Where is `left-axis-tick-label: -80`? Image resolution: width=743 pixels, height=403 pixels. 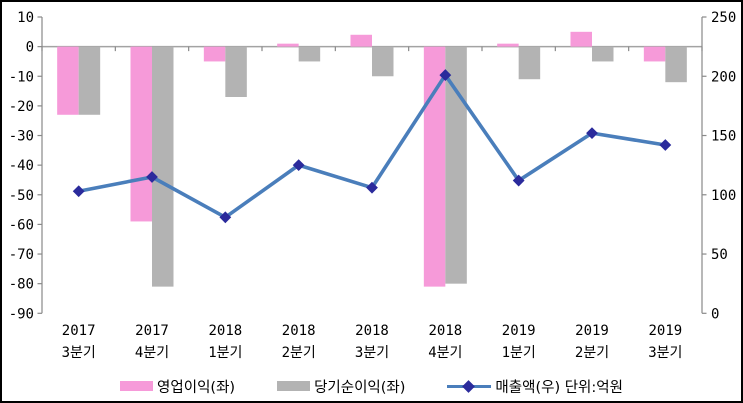 left-axis-tick-label: -80 is located at coordinates (21, 285).